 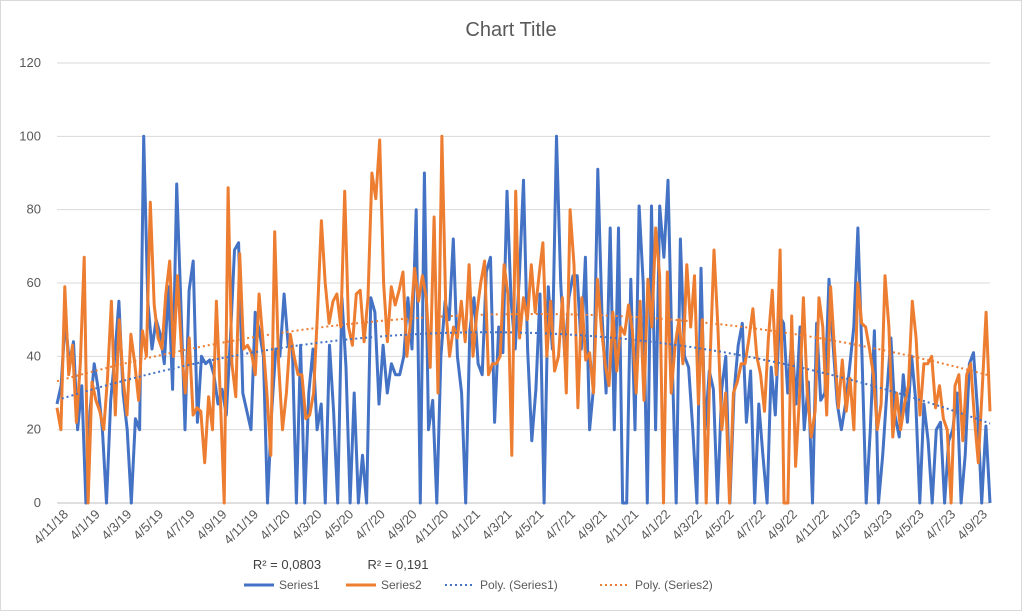 I want to click on legend-label: Poly. (Series1), so click(x=519, y=585).